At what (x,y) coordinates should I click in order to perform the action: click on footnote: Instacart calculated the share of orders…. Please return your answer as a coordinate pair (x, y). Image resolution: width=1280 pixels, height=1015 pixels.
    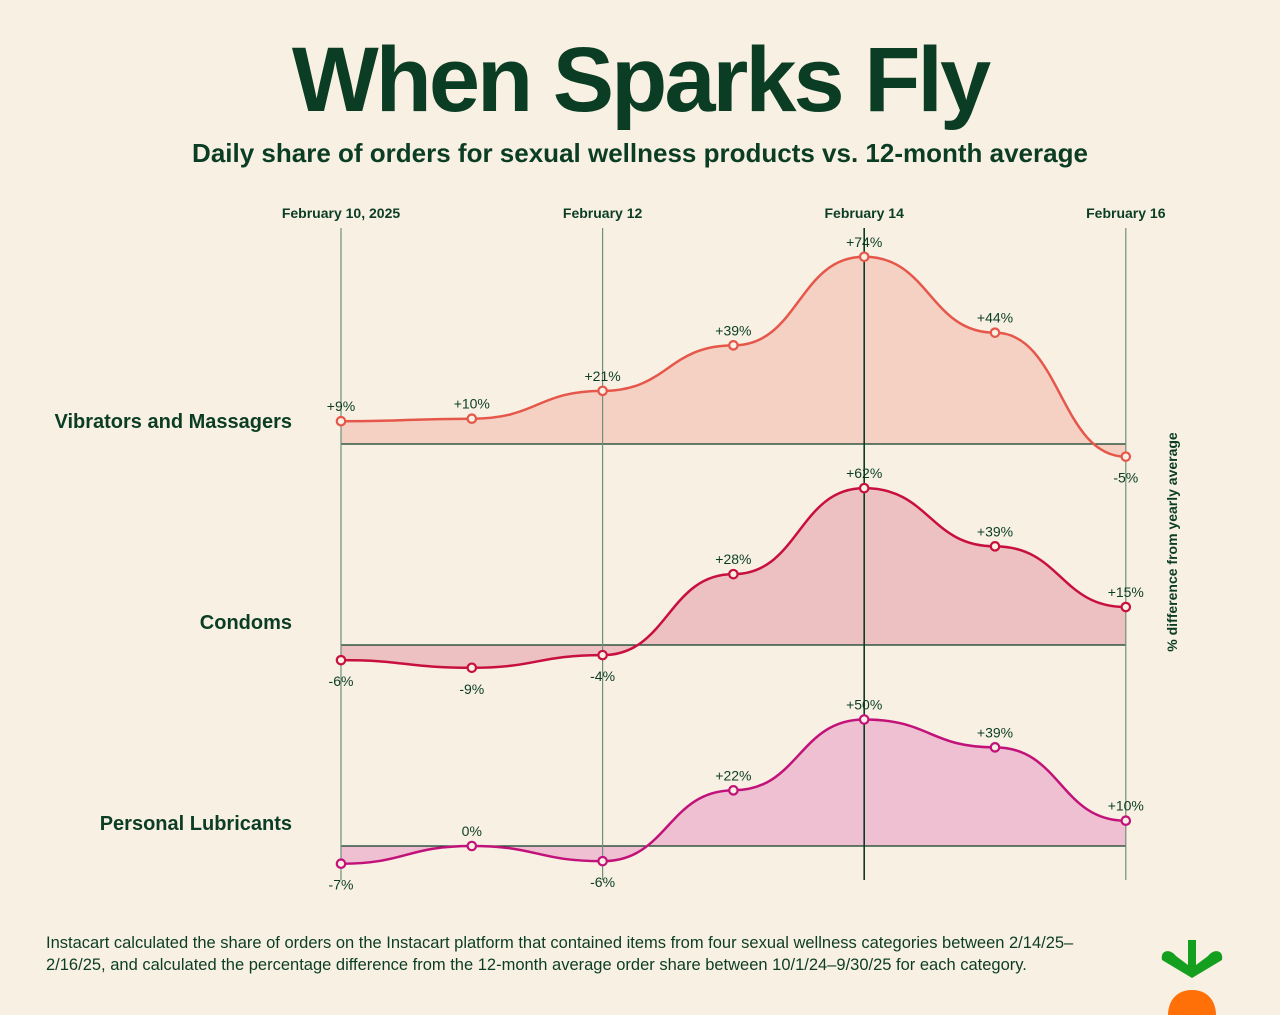
    Looking at the image, I should click on (560, 954).